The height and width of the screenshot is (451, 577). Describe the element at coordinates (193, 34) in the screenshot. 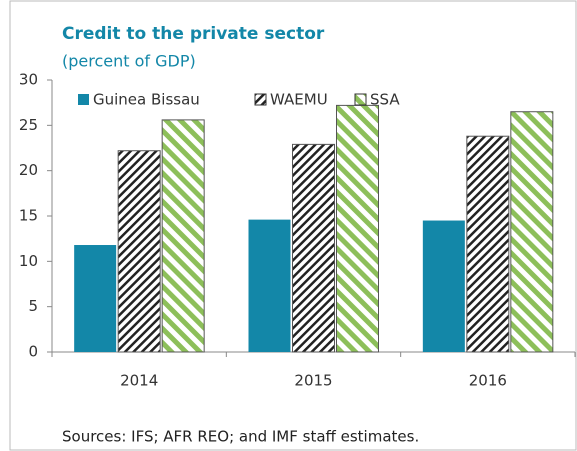

I see `chart-title: Credit to the private sector` at that location.